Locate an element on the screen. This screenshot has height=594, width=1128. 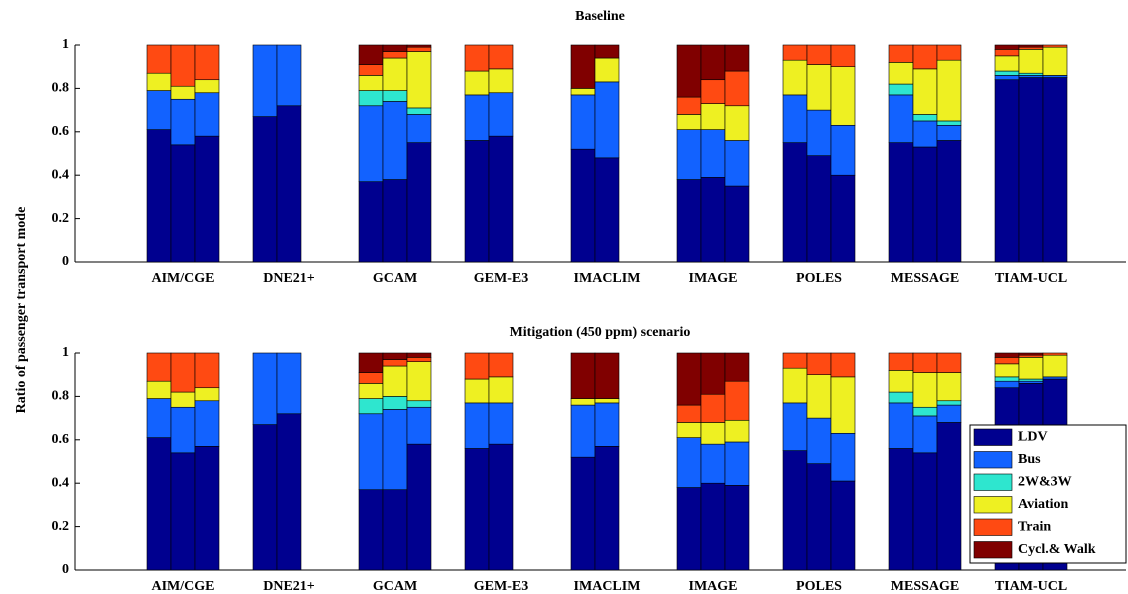
y-tick-label: 0.8 is located at coordinates (61, 396).